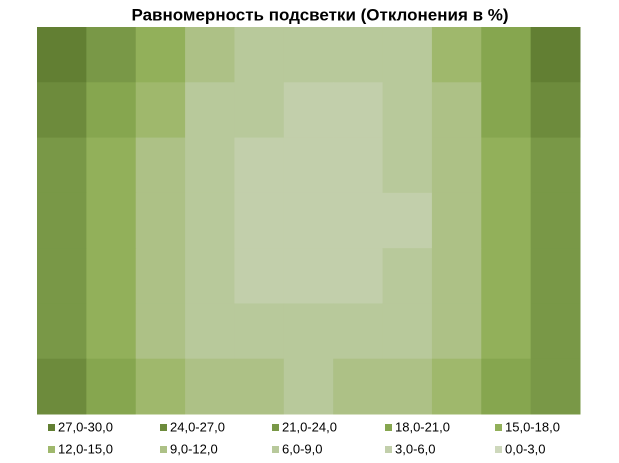 This screenshot has width=619, height=463. I want to click on legend-label: 6,0-9,0, so click(302, 448).